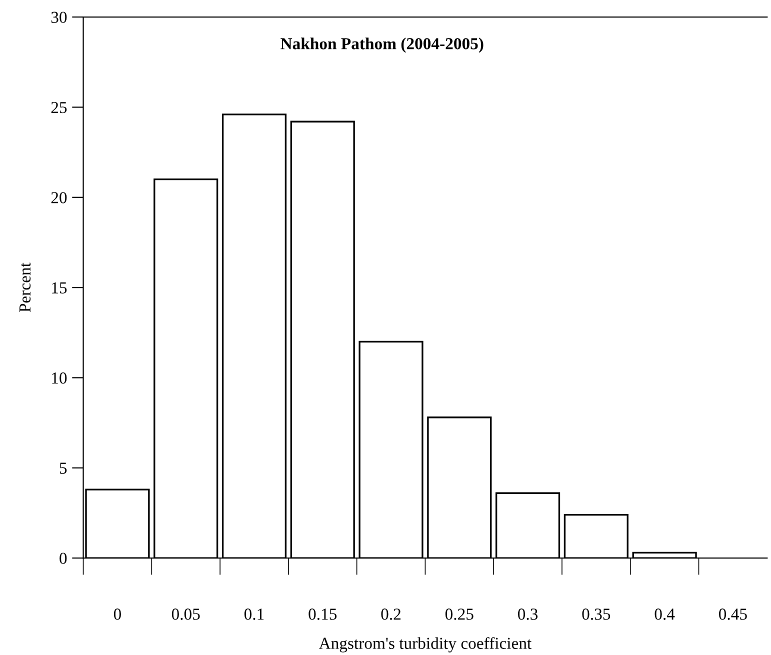 The width and height of the screenshot is (771, 655). What do you see at coordinates (382, 45) in the screenshot?
I see `text: Nakhon Pathom (2004-2005)` at bounding box center [382, 45].